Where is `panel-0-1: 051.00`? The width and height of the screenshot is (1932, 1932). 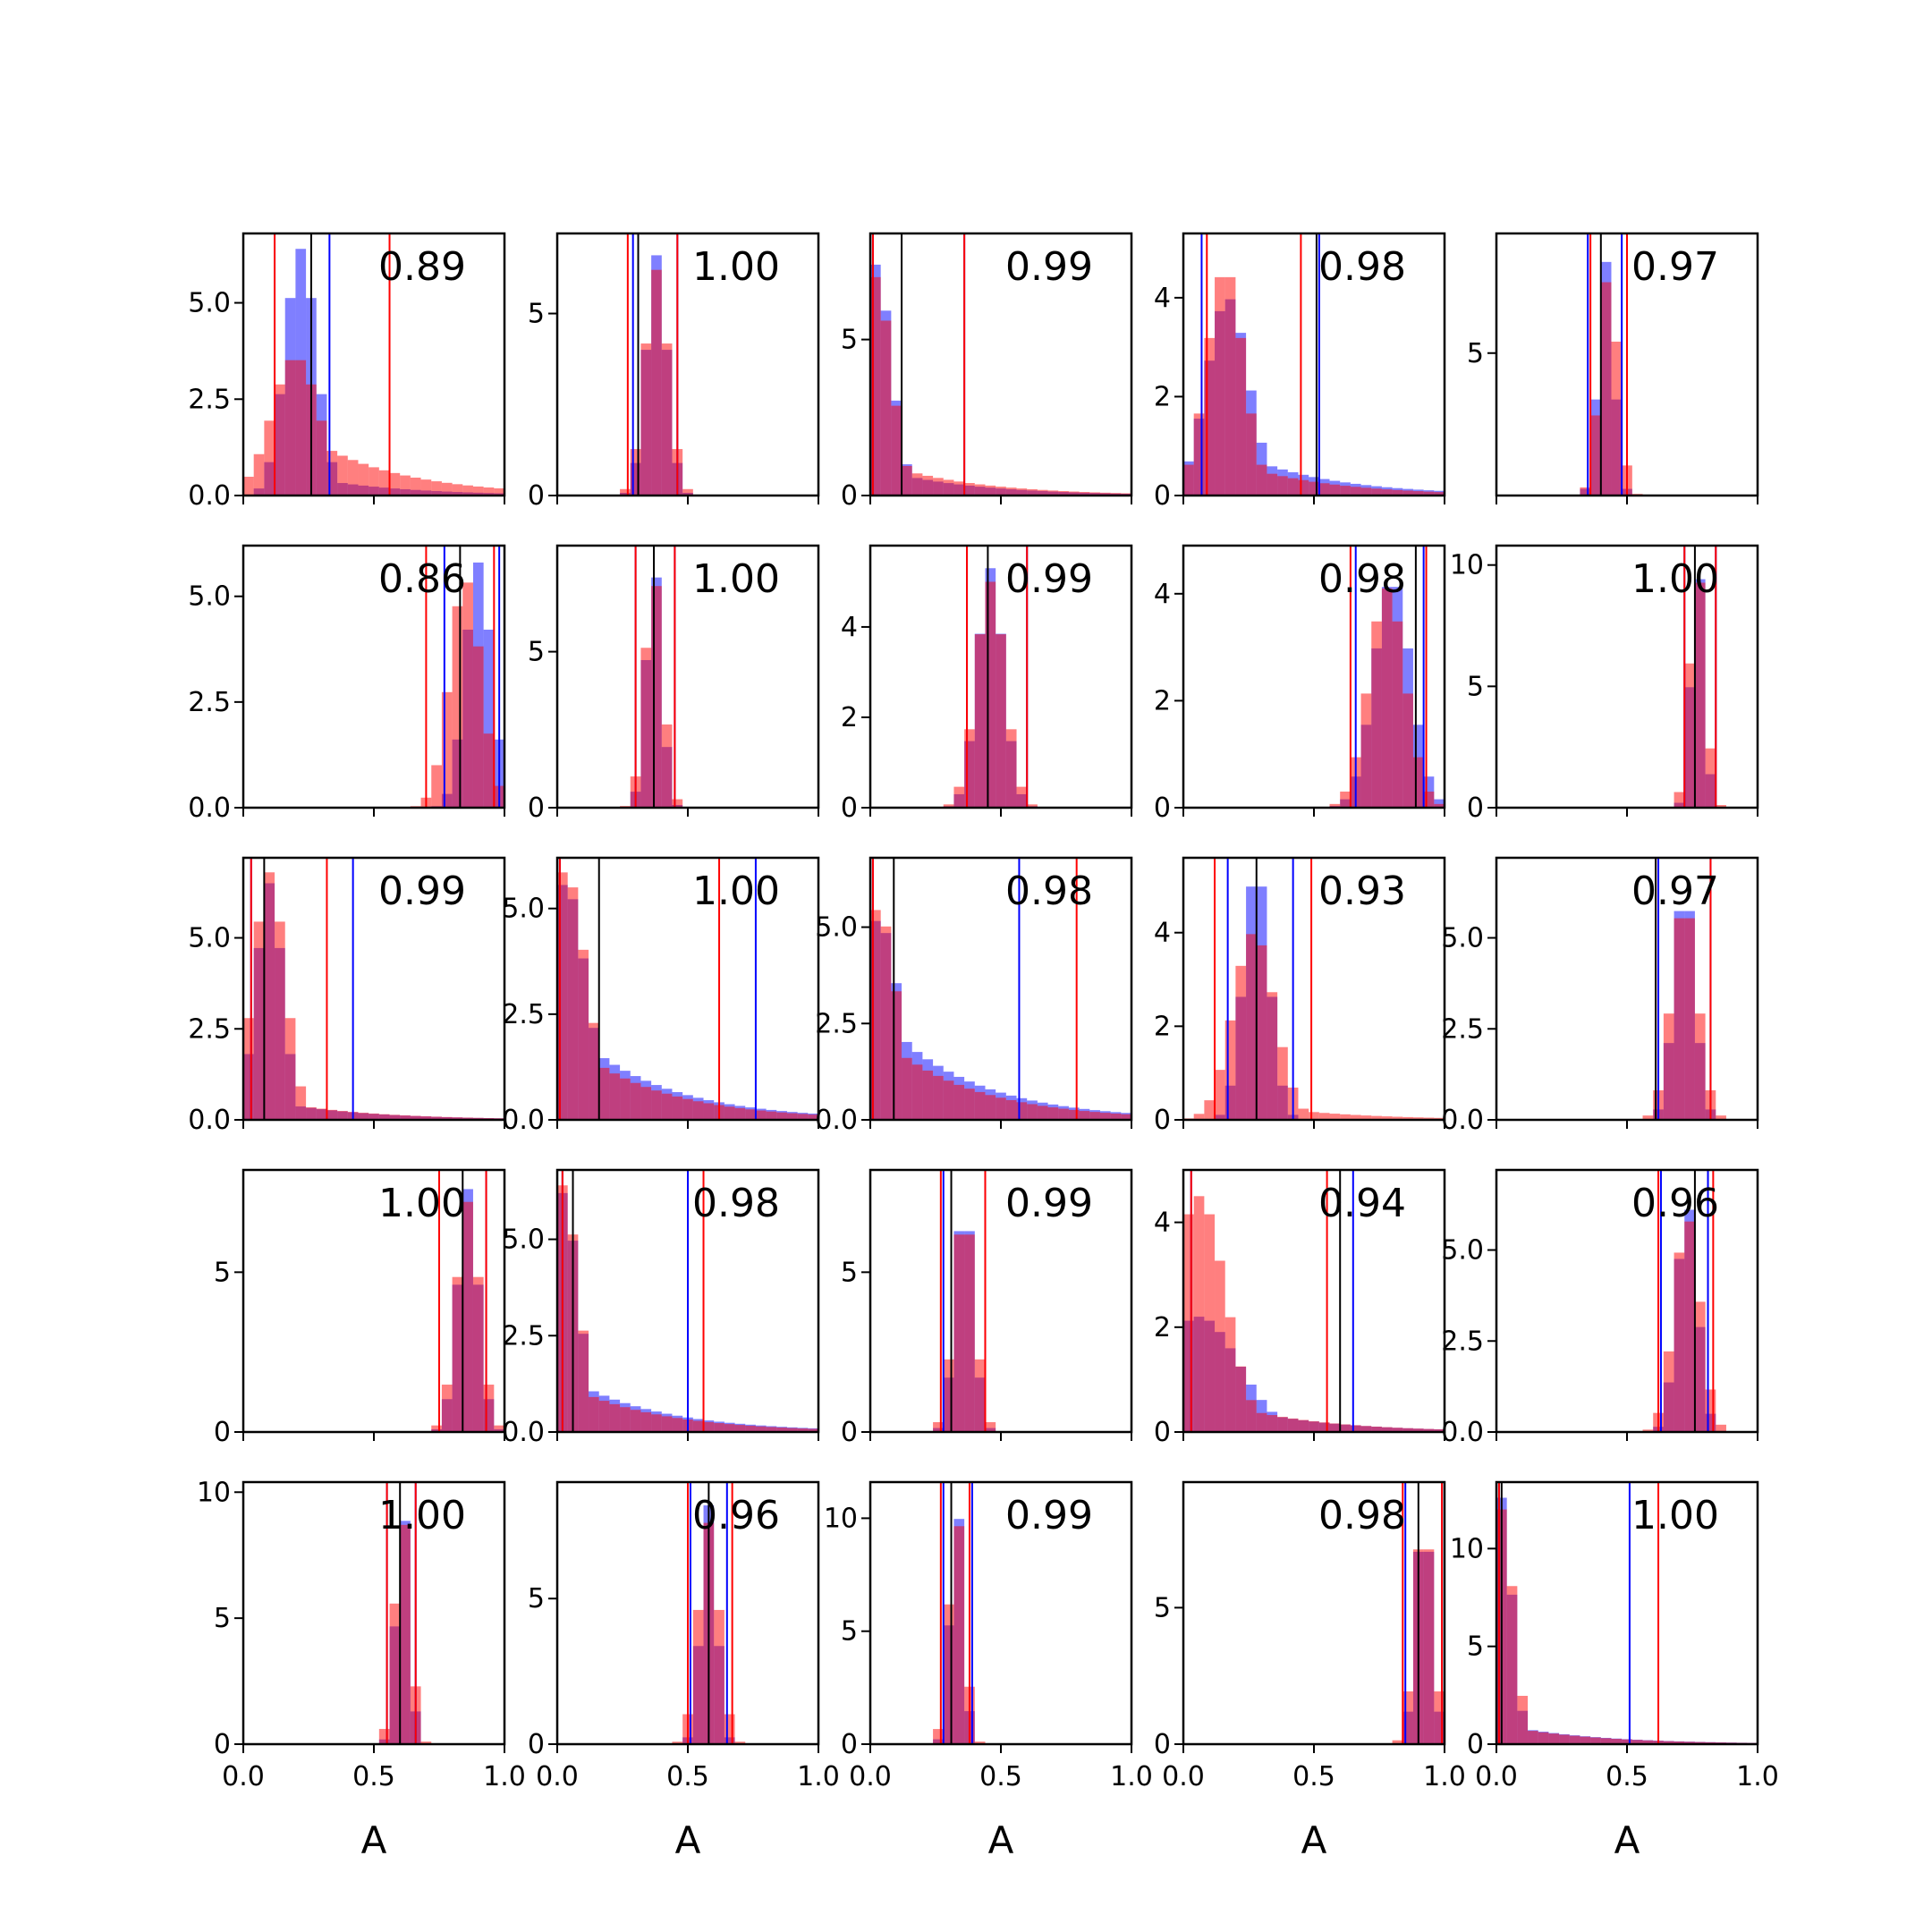 panel-0-1: 051.00 is located at coordinates (674, 372).